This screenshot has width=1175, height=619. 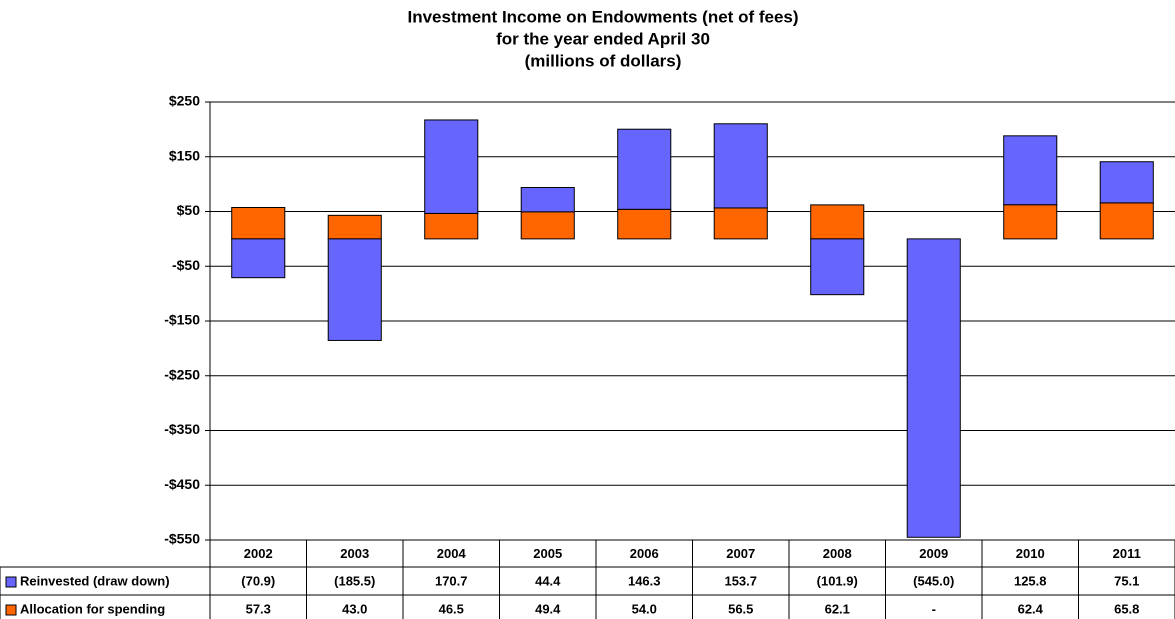 I want to click on y-tick-label: -$150, so click(x=182, y=320).